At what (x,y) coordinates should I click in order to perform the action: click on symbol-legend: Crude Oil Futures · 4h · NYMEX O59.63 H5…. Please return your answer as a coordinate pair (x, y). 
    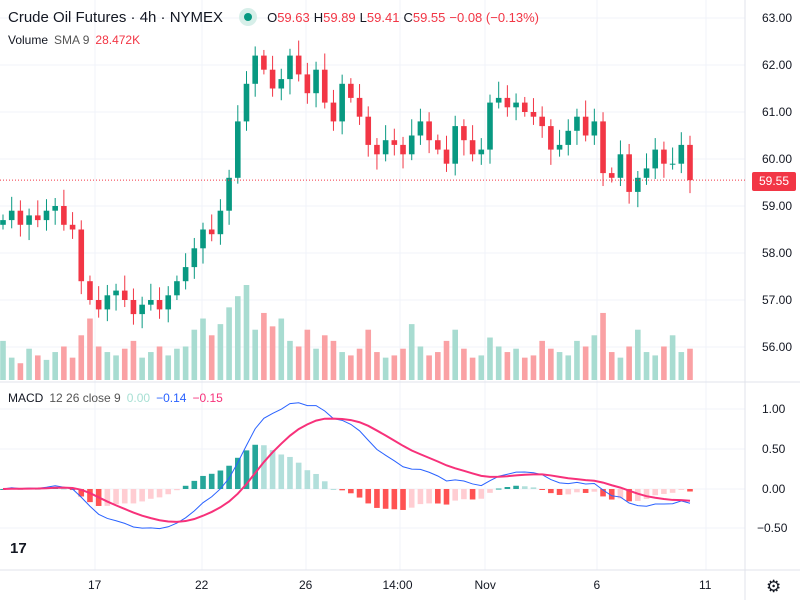
    Looking at the image, I should click on (275, 17).